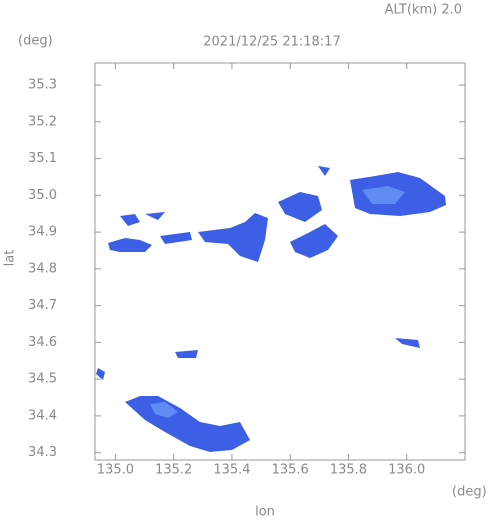  What do you see at coordinates (423, 10) in the screenshot?
I see `altitude-label: ALT(km) 2.0` at bounding box center [423, 10].